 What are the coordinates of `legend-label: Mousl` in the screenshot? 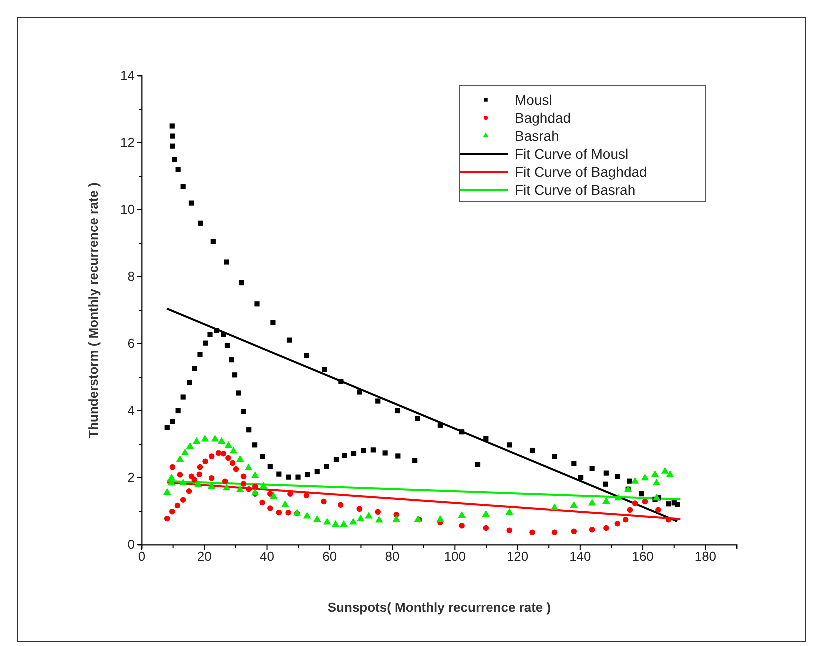 It's located at (533, 100).